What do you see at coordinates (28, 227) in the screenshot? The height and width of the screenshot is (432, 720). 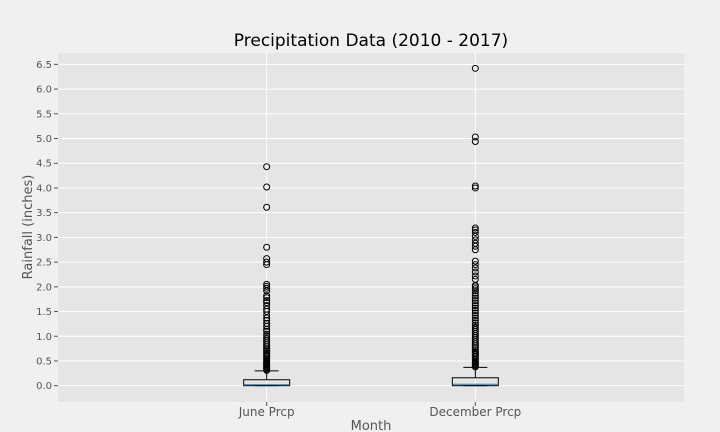 I see `y-axis-label: Rainfall (inches)` at bounding box center [28, 227].